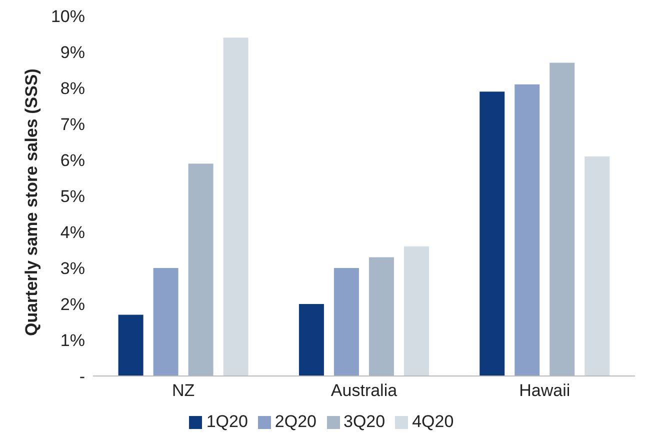 The height and width of the screenshot is (440, 663). I want to click on x-tick-label: NZ, so click(183, 390).